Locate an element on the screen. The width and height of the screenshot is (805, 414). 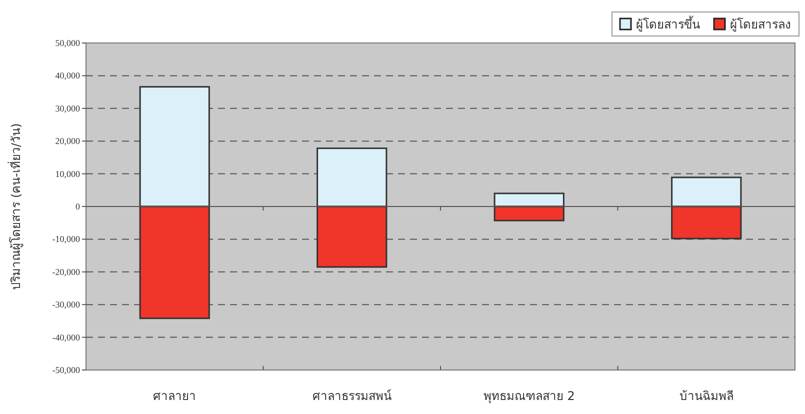
y-tick-label: -20,000 is located at coordinates (66, 271).